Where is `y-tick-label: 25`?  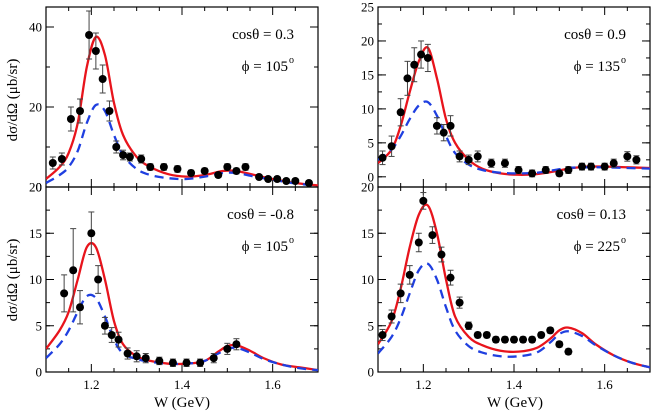
y-tick-label: 25 is located at coordinates (367, 7).